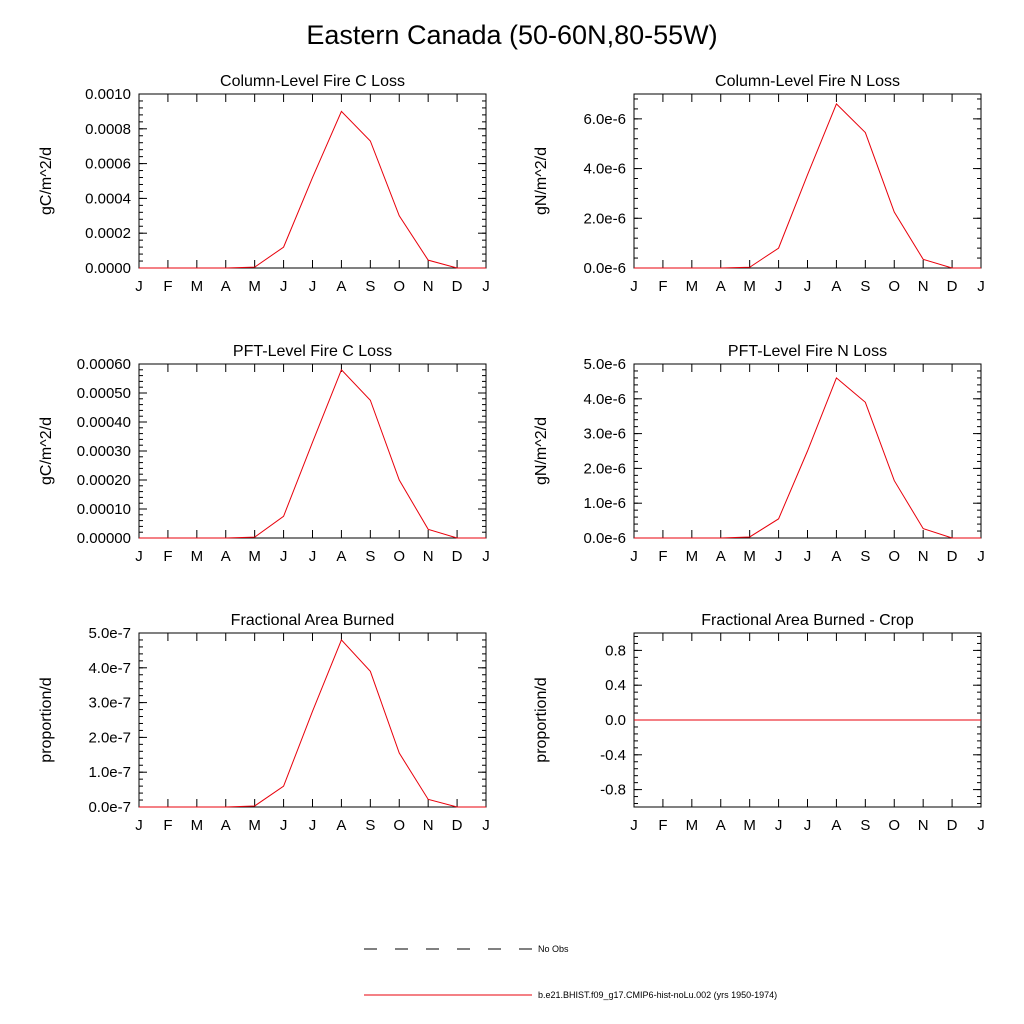 The image size is (1024, 1024). I want to click on y-tick-label: 0.0010, so click(108, 94).